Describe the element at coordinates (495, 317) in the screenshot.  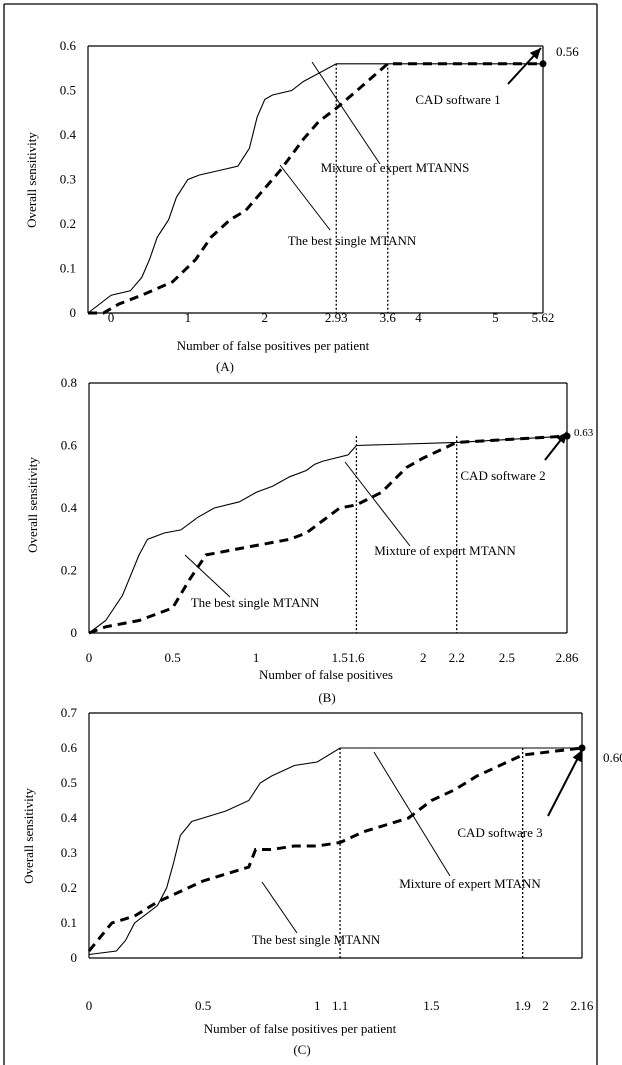
I see `x-tick-label: 5` at that location.